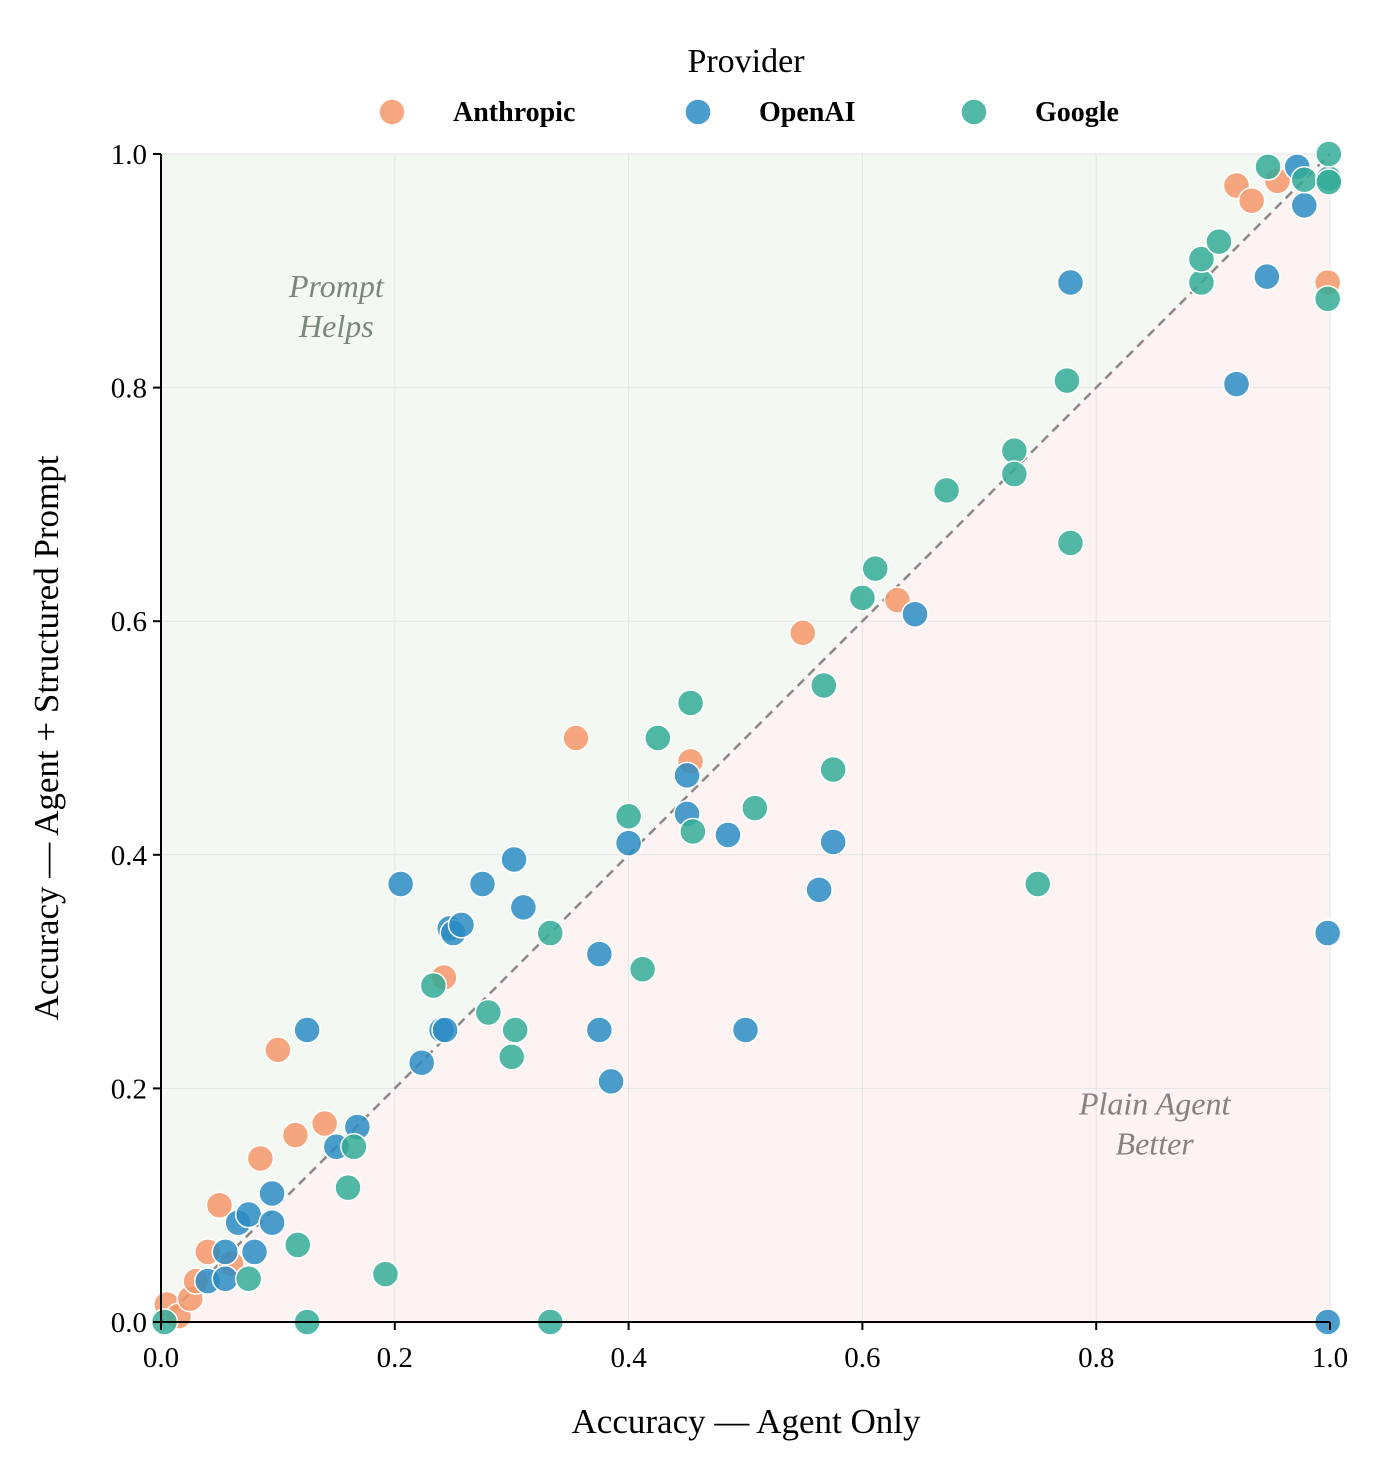 The height and width of the screenshot is (1471, 1383). Describe the element at coordinates (46, 737) in the screenshot. I see `y-axis-title: Accuracy — Agent + Structured Prompt` at that location.